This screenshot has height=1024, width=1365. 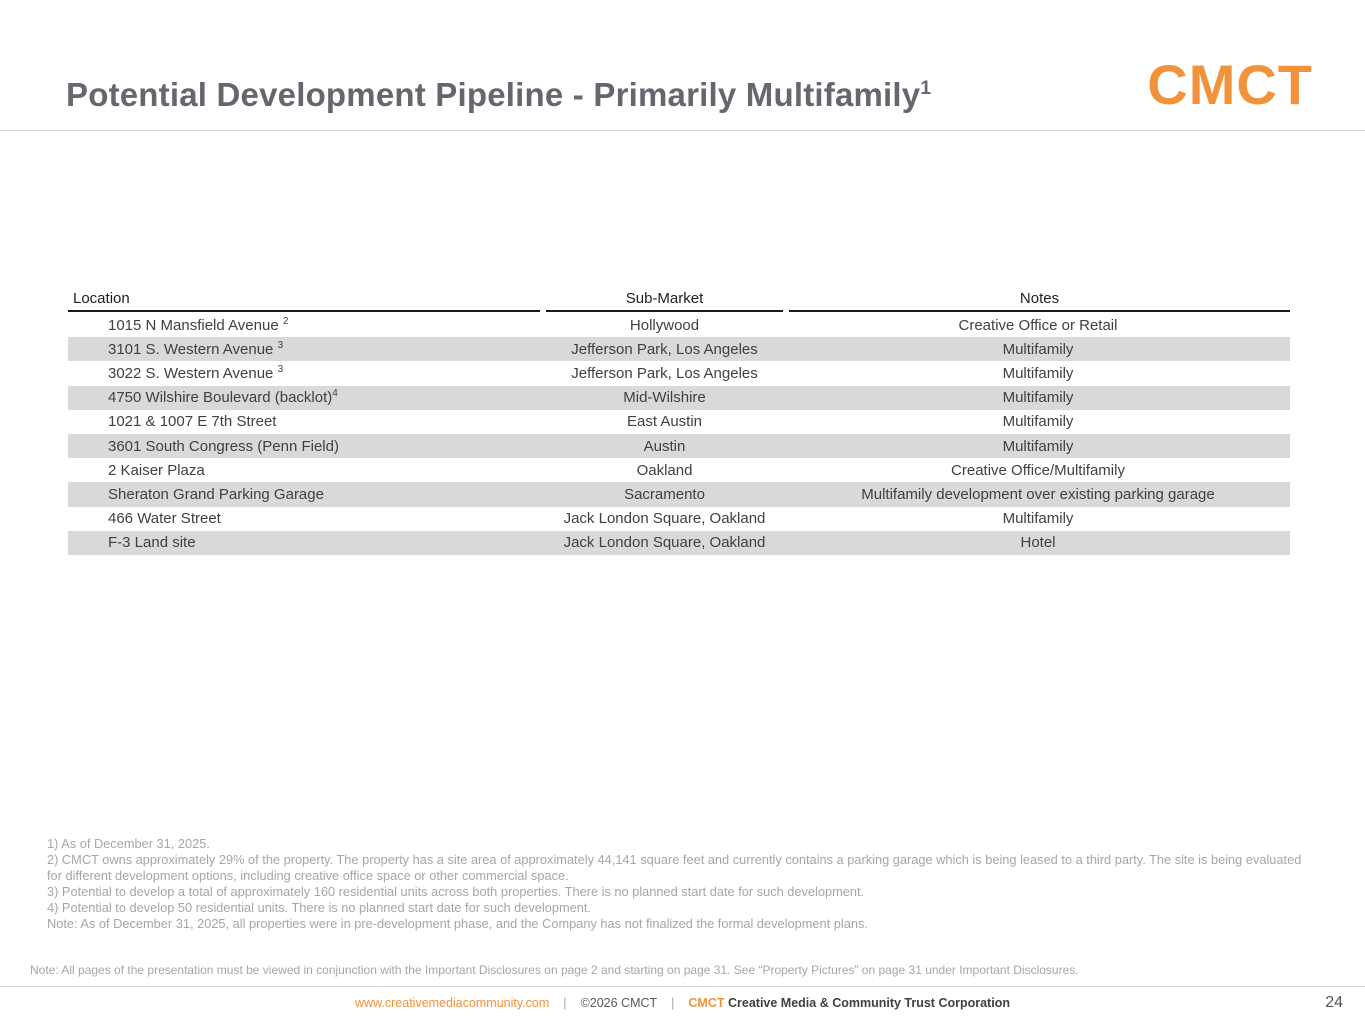 I want to click on column-header-notes: Notes, so click(x=1039, y=301).